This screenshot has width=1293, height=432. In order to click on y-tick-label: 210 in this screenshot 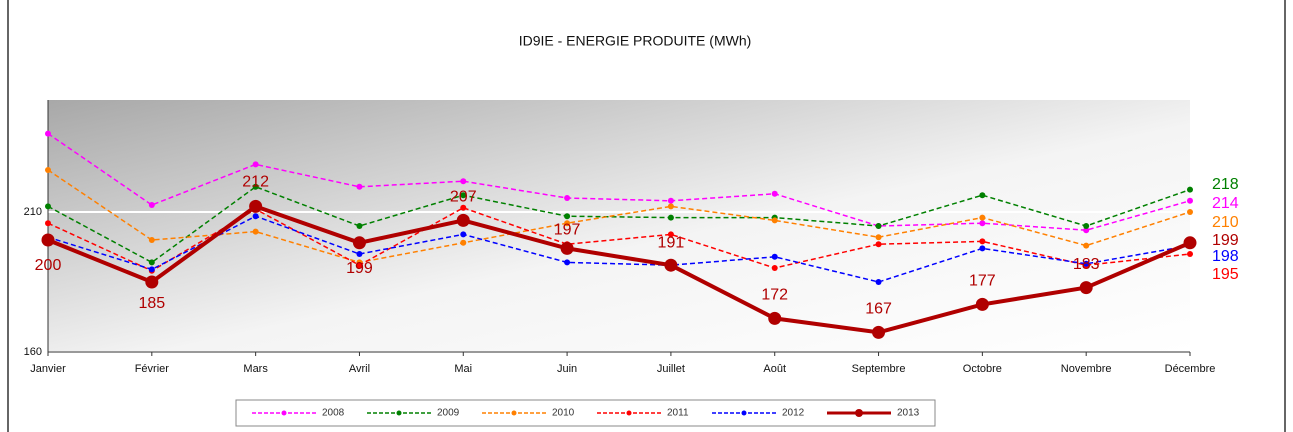, I will do `click(33, 212)`.